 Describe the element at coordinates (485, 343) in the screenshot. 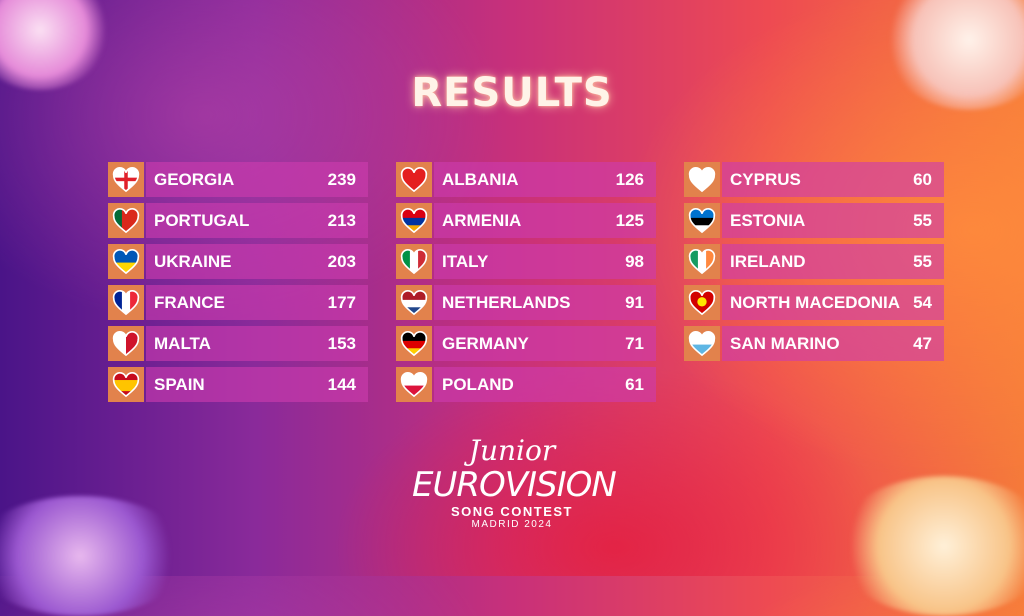

I see `country-name: GERMANY` at that location.